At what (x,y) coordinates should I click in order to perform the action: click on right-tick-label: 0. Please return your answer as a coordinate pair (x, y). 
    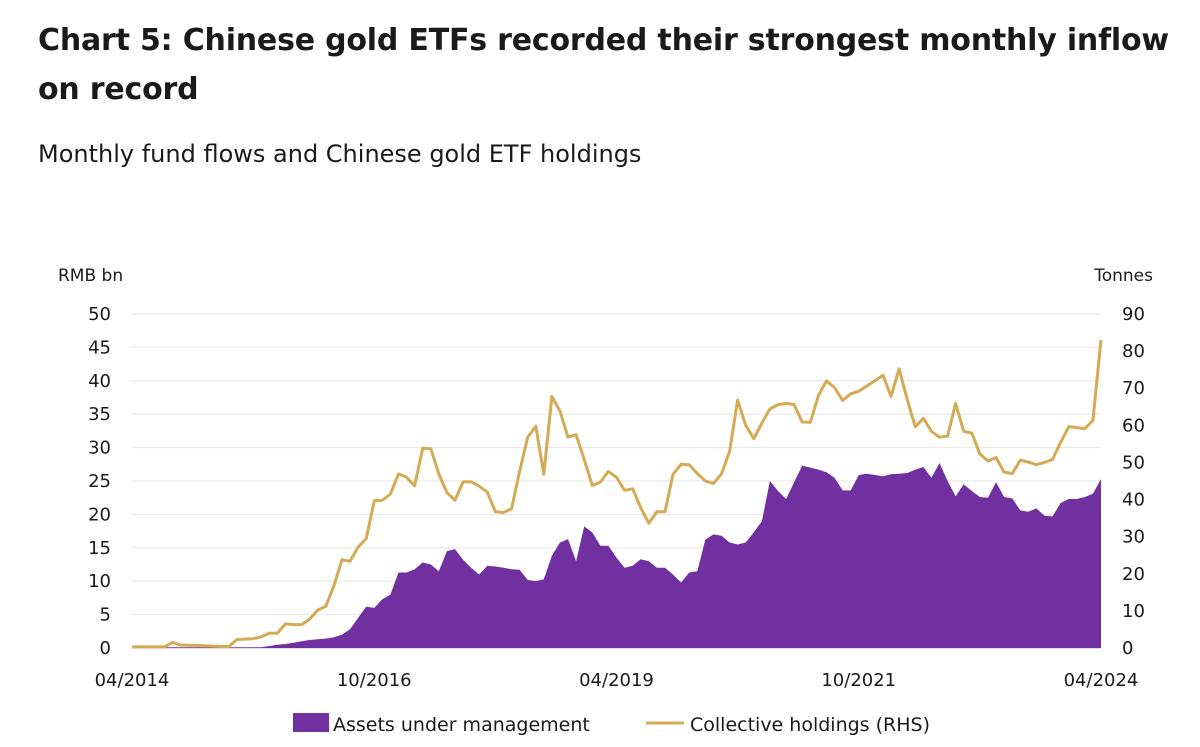
    Looking at the image, I should click on (1127, 648).